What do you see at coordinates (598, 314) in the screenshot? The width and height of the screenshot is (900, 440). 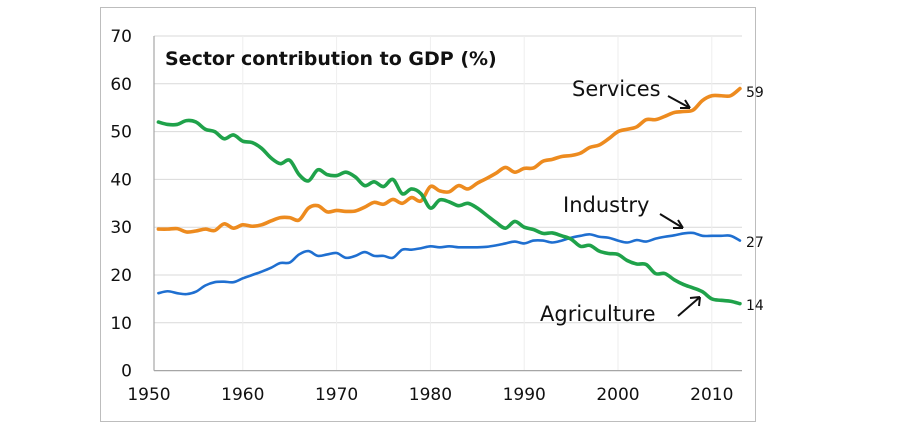 I see `series-label-agriculture: Agriculture` at bounding box center [598, 314].